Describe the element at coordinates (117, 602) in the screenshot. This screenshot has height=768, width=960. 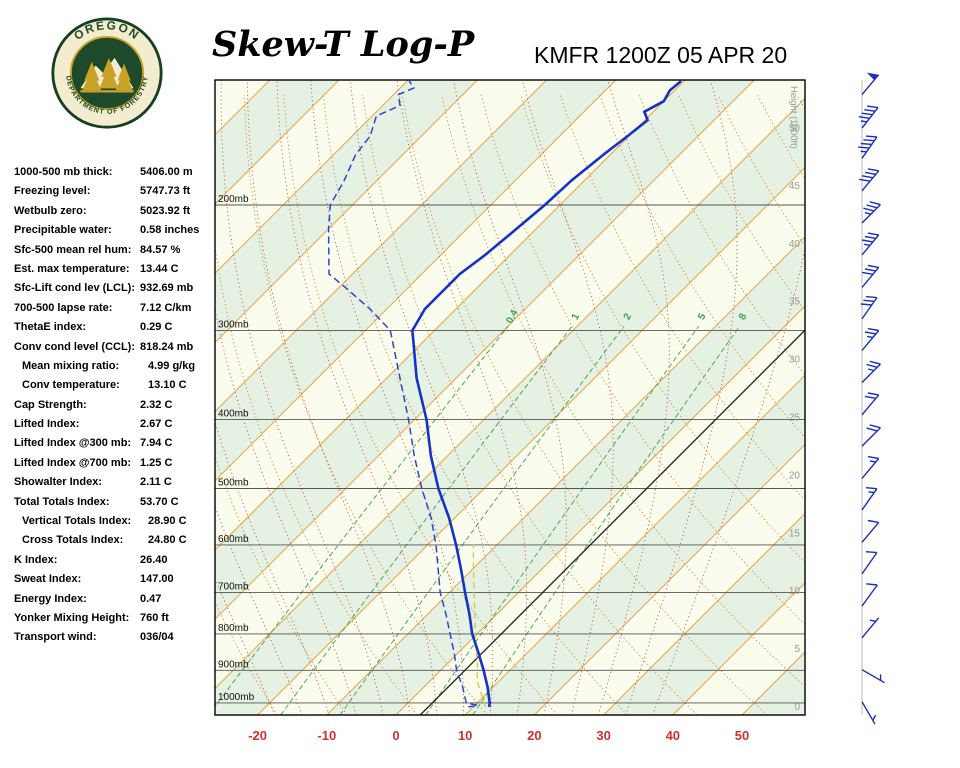
I see `stat-row: Energy Index: 0.47` at that location.